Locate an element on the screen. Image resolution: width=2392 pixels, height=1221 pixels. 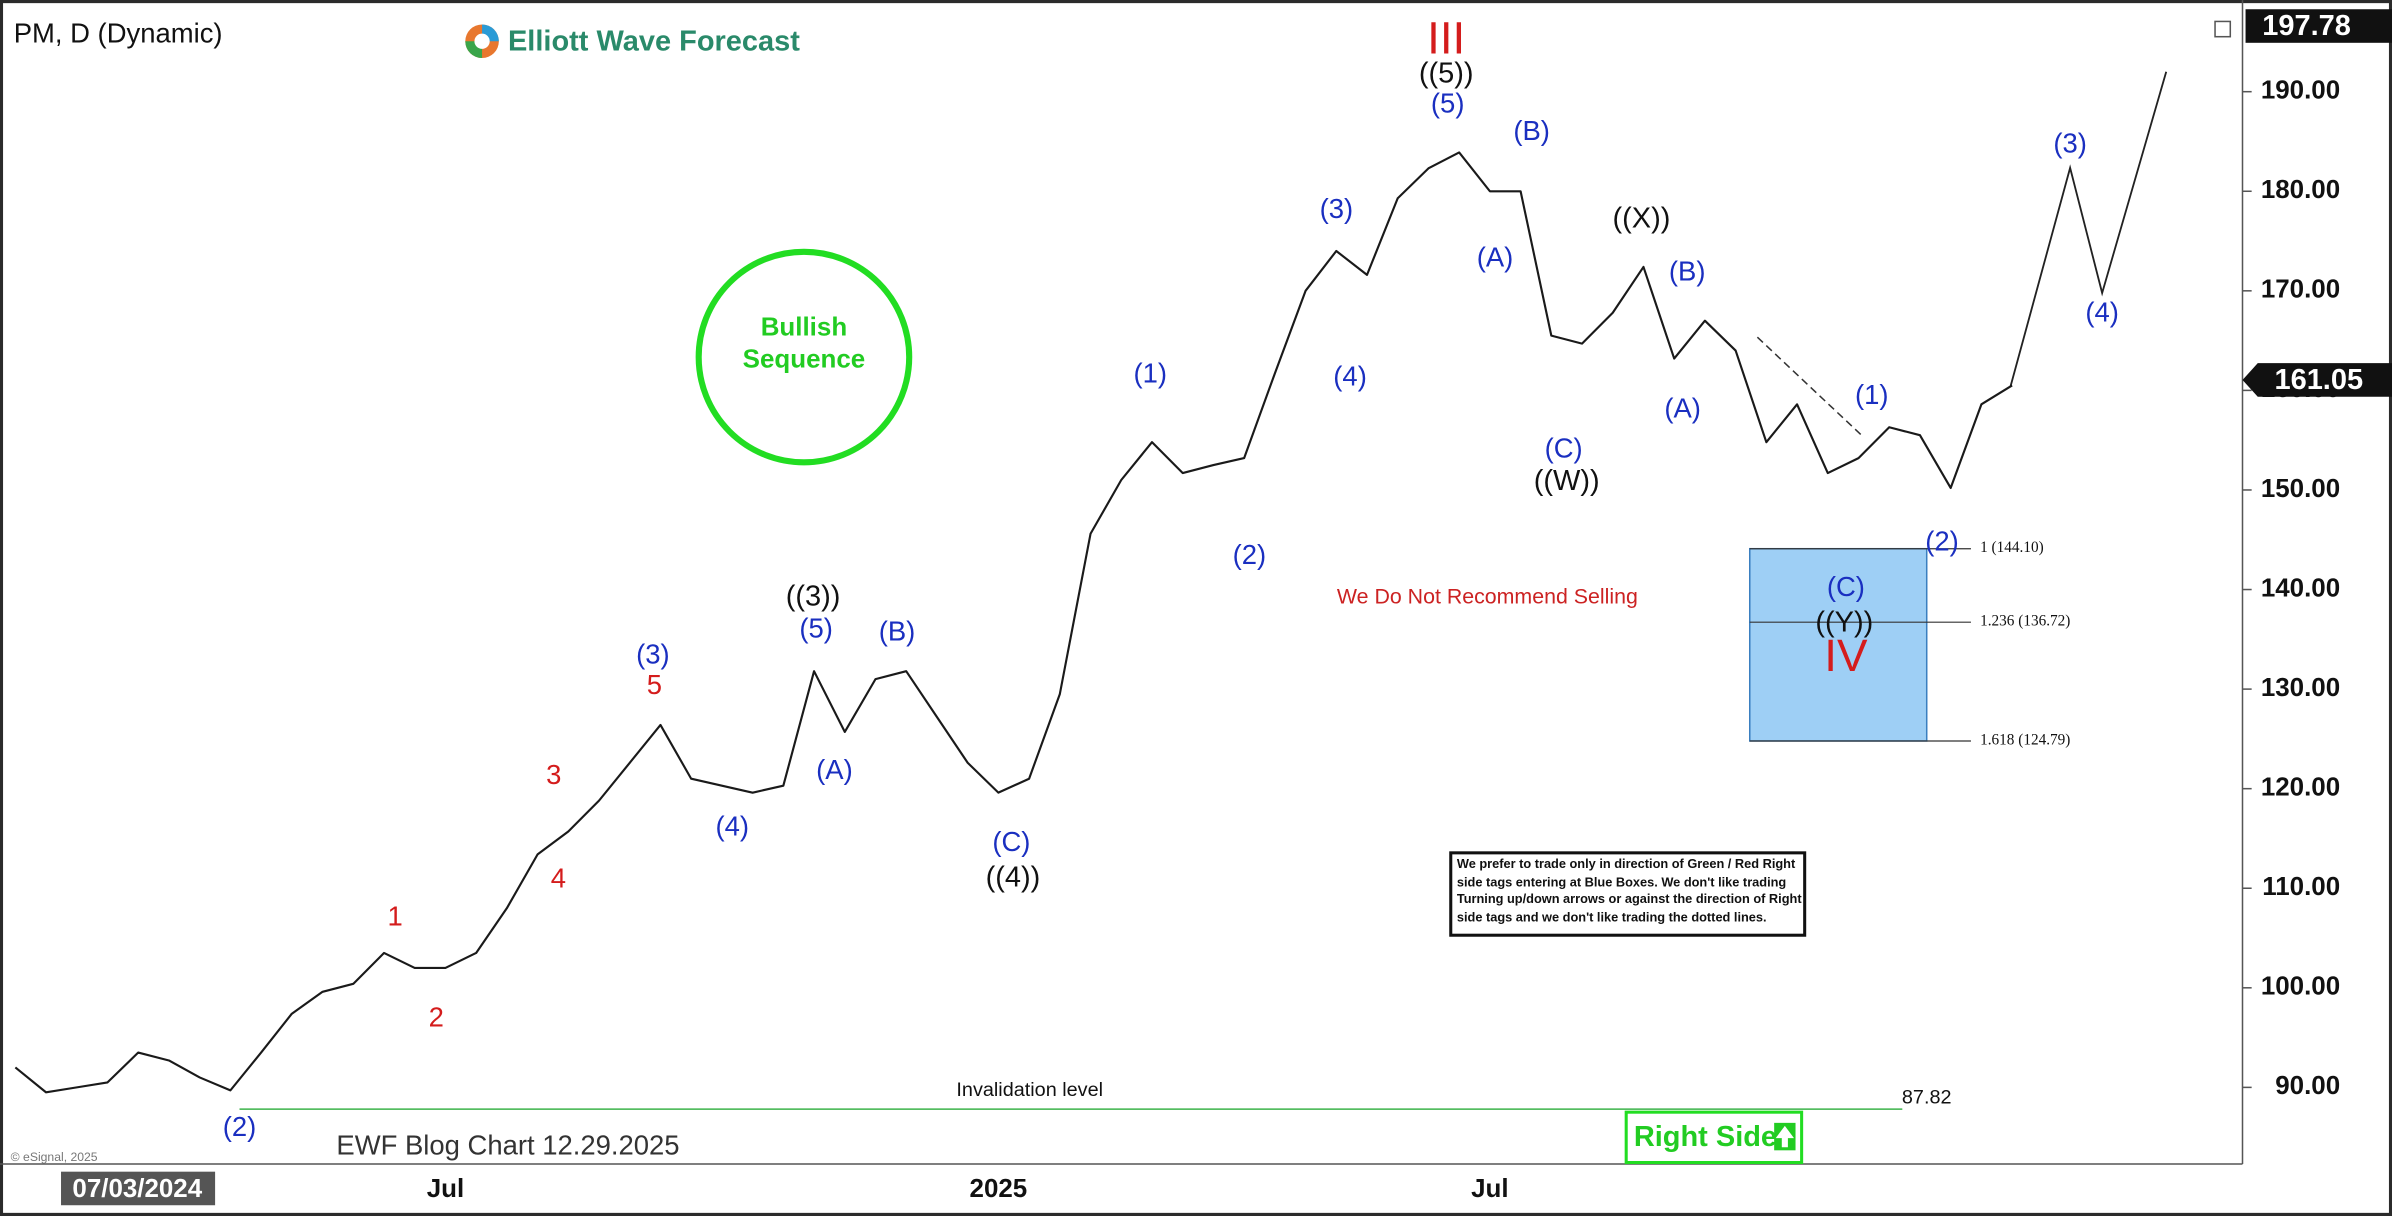
copyright: © eSignal, 2025 is located at coordinates (54, 1157).